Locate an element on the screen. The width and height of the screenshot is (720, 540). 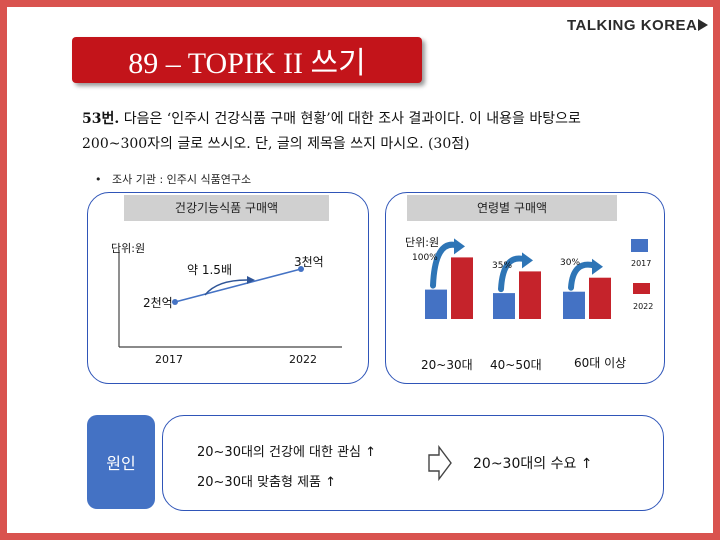
result-text: 20~30대의 수요 ↑ is located at coordinates (533, 464).